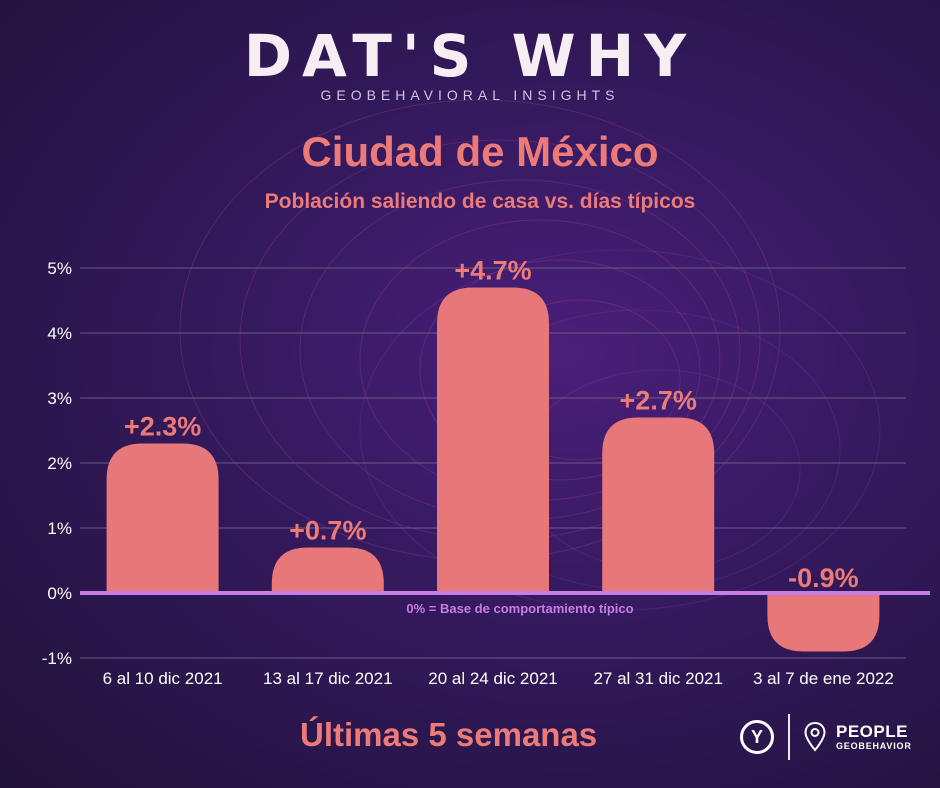  What do you see at coordinates (328, 678) in the screenshot?
I see `x-tick-label: 13 al 17 dic 2021` at bounding box center [328, 678].